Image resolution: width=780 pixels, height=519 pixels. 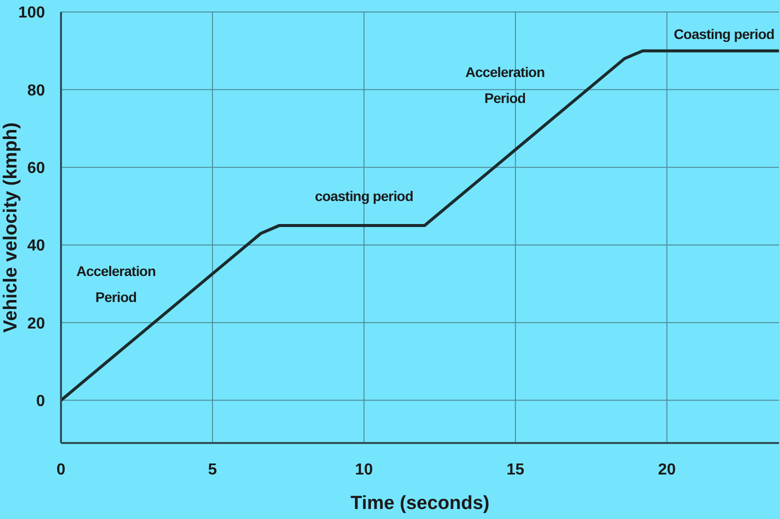 What do you see at coordinates (724, 34) in the screenshot?
I see `annotation: Coasting period` at bounding box center [724, 34].